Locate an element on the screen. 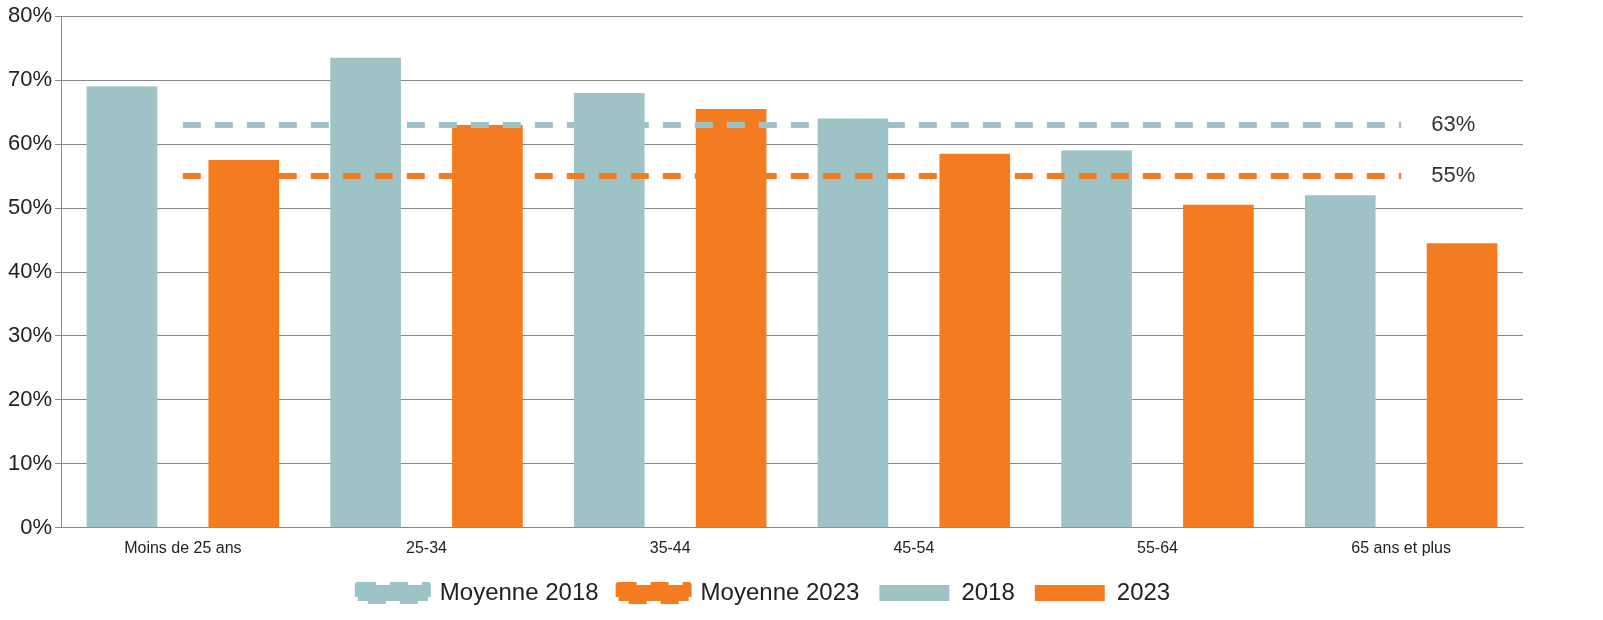 This screenshot has width=1603, height=620. y-tick-label: 60% is located at coordinates (30, 143).